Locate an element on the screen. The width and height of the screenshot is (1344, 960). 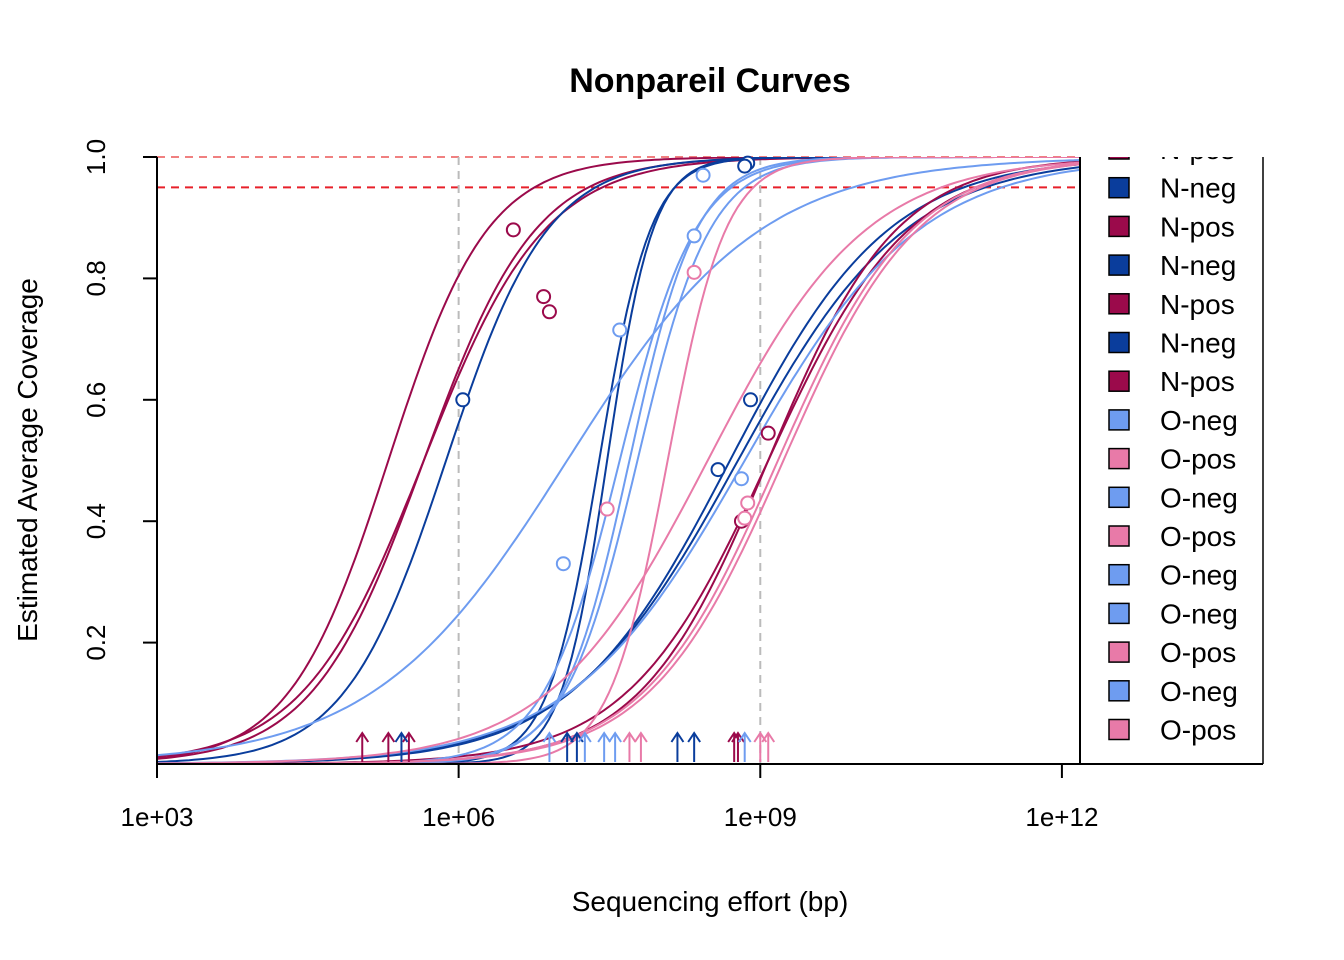
chart-title: Nonpareil Curves is located at coordinates (710, 81).